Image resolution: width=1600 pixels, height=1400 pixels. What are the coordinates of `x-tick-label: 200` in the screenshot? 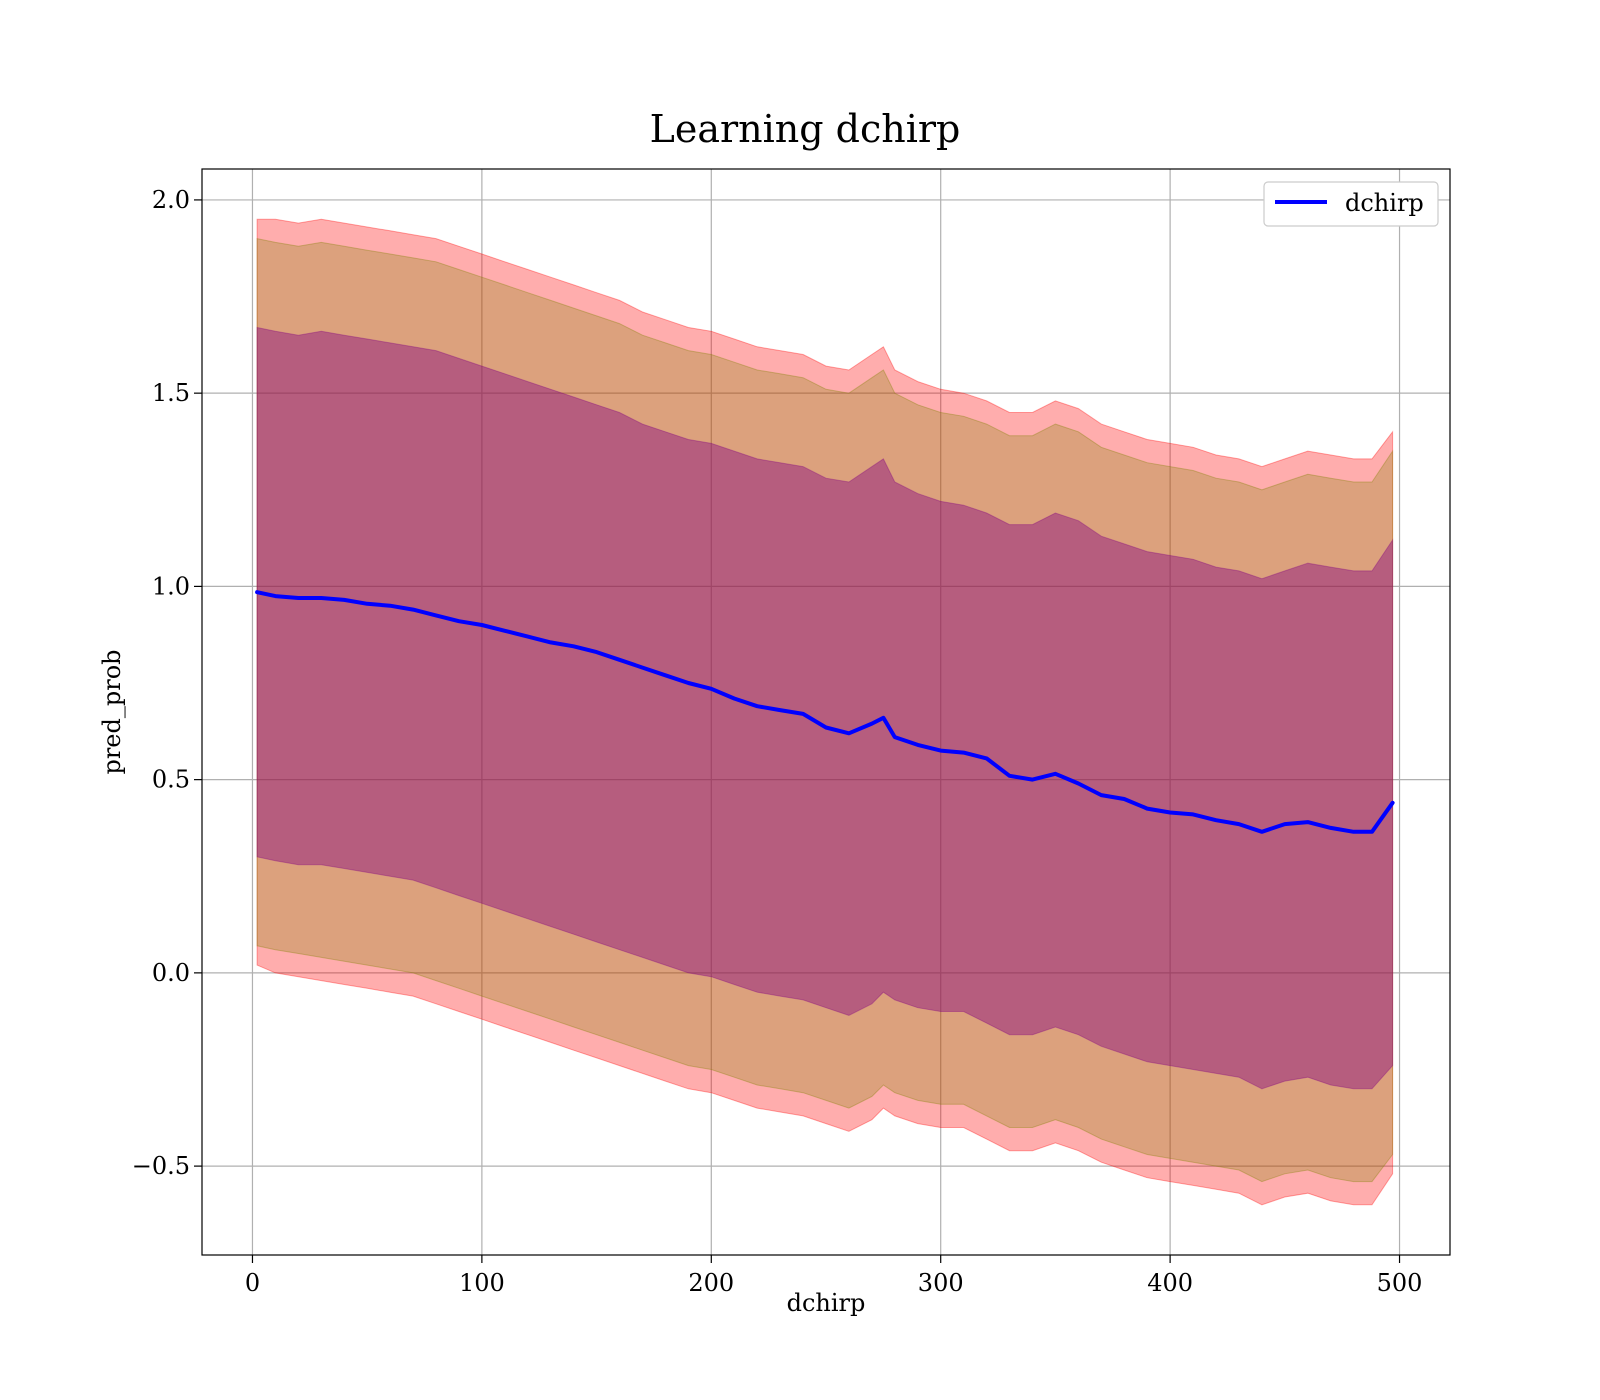 It's located at (711, 1283).